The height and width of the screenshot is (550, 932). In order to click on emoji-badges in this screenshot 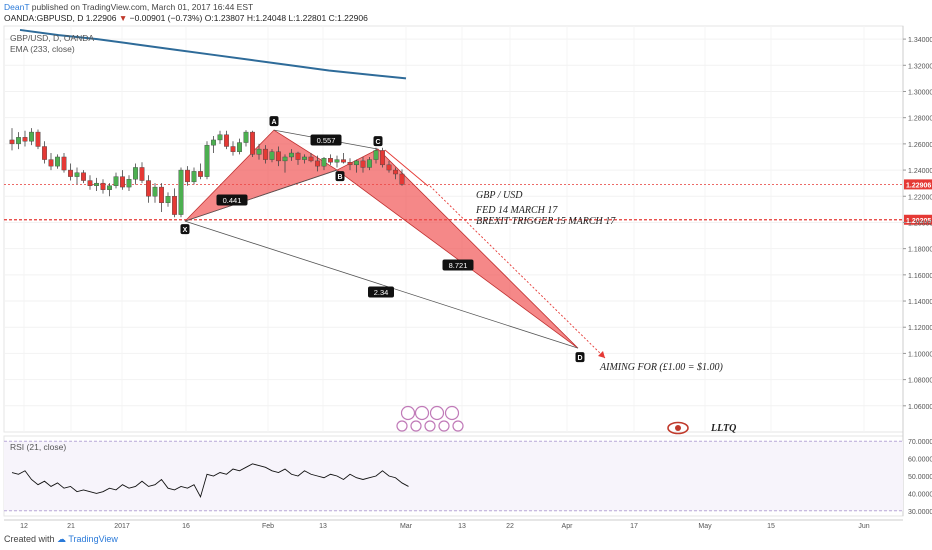, I will do `click(430, 418)`.